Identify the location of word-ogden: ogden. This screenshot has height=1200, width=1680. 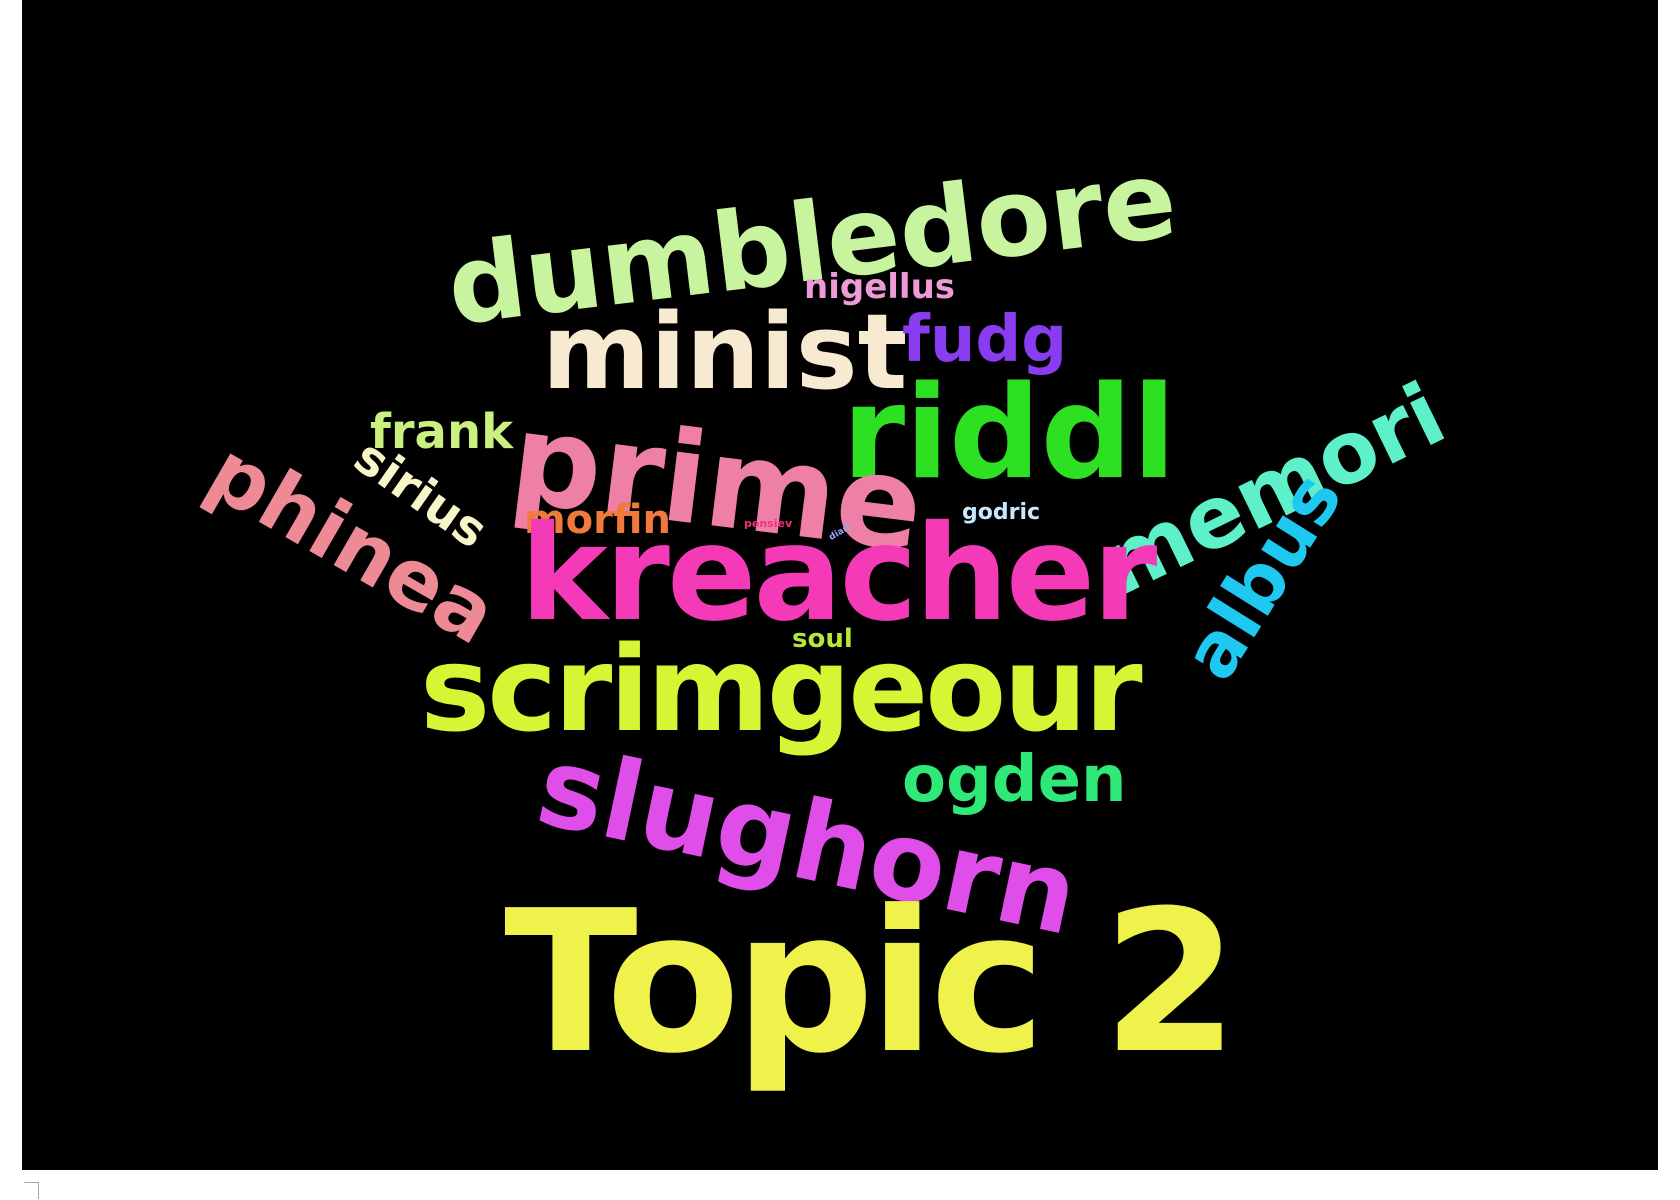
(1014, 780).